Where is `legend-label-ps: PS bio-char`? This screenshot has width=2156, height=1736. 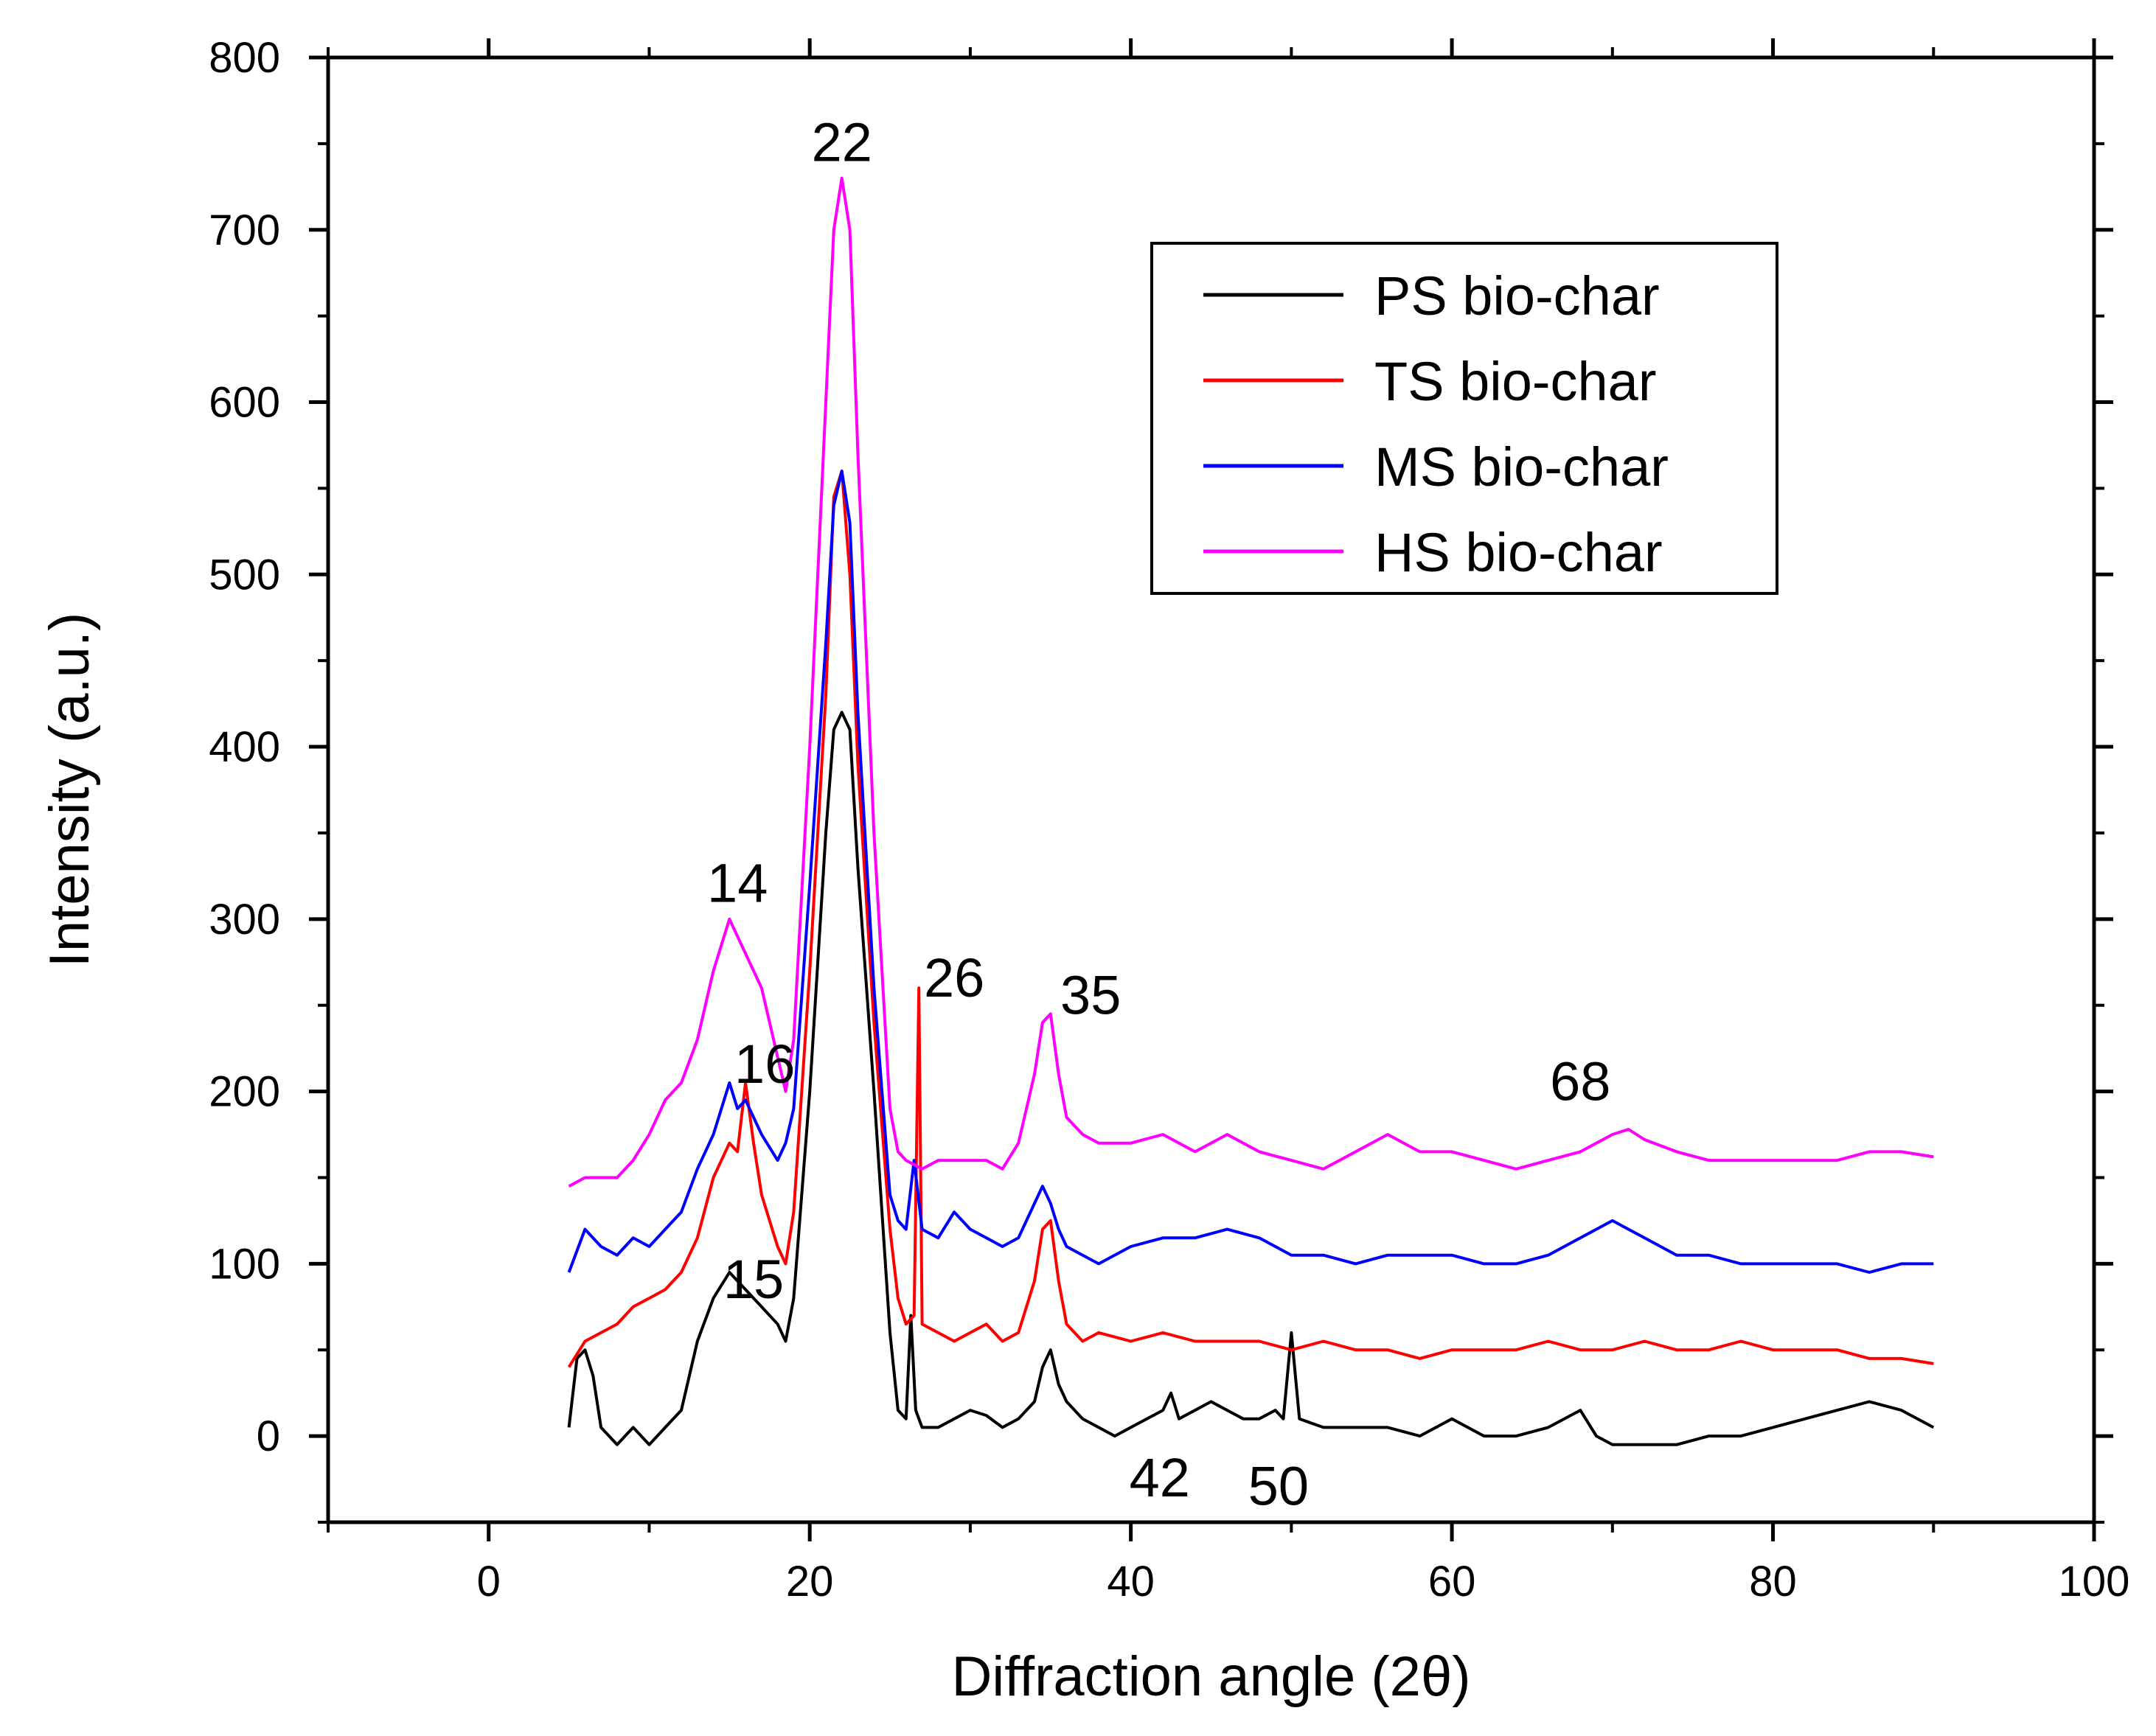
legend-label-ps: PS bio-char is located at coordinates (1517, 296).